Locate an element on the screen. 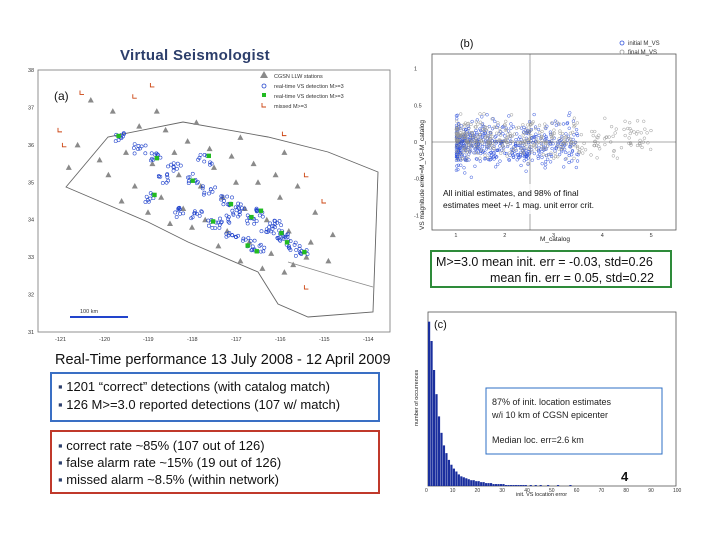 The image size is (720, 540). map-x-tick: -115 is located at coordinates (324, 340).